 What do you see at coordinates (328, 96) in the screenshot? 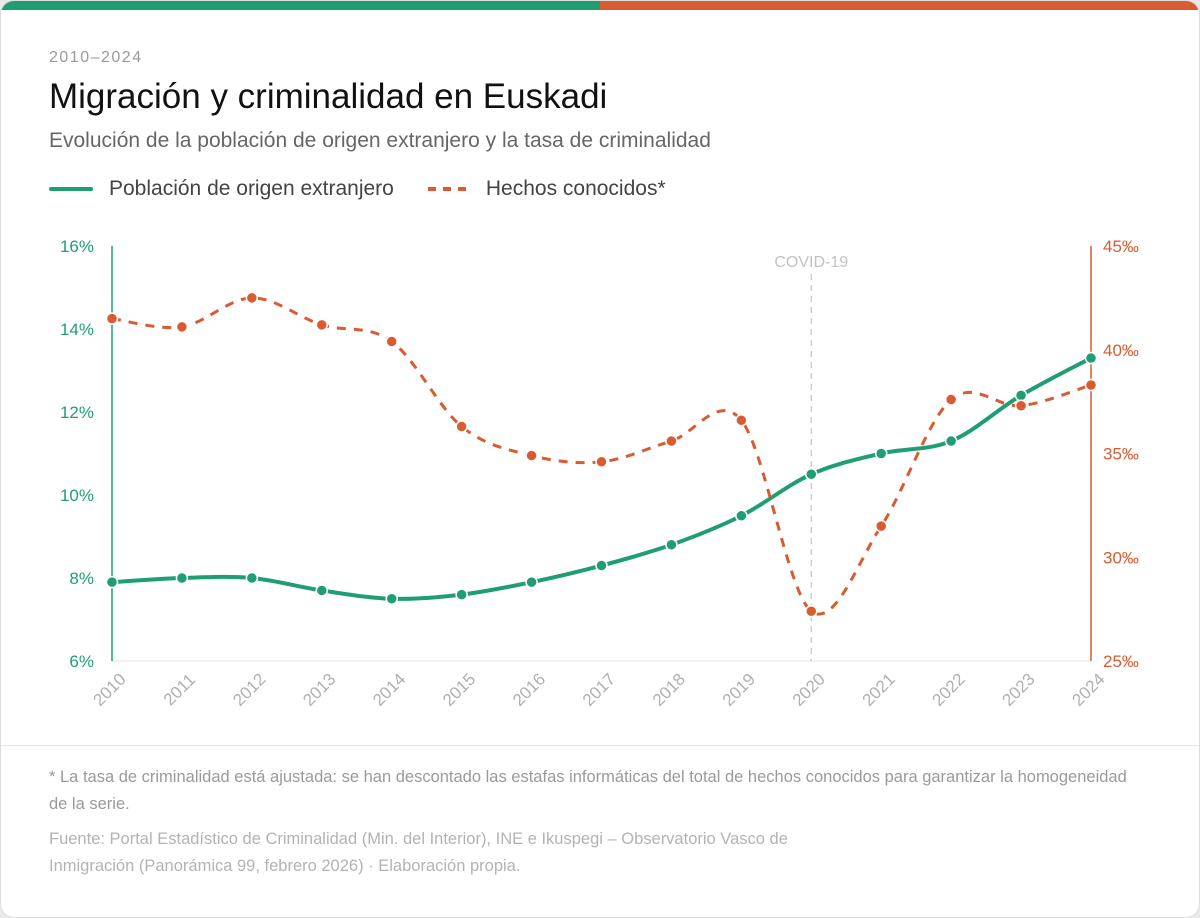
I see `chart-title: Migración y criminalidad en Euskadi` at bounding box center [328, 96].